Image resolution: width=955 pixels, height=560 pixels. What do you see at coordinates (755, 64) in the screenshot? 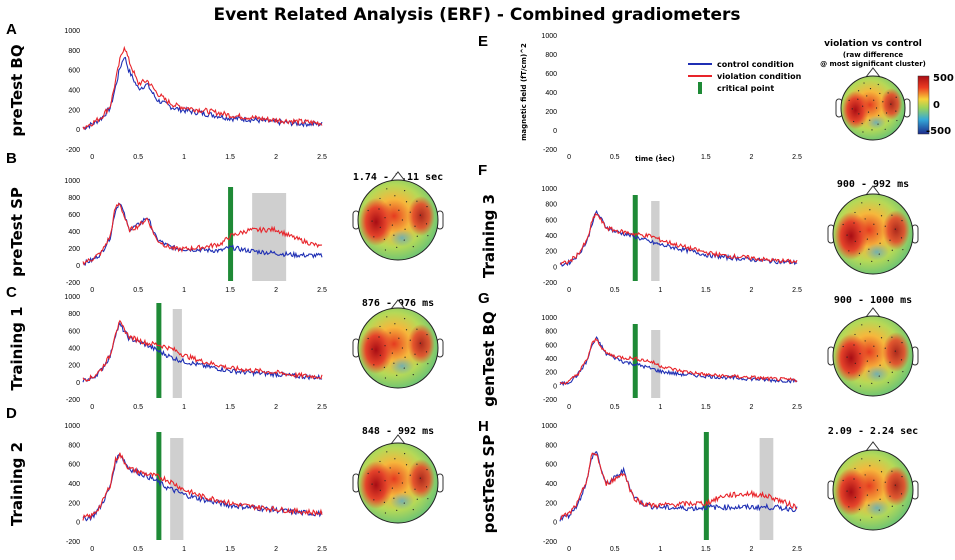
I see `control-legend-label: control condition` at bounding box center [755, 64].